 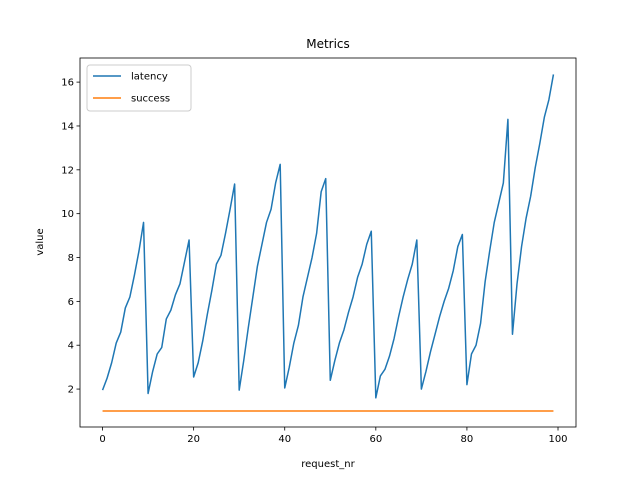 What do you see at coordinates (375, 439) in the screenshot?
I see `x-tick-label: 60` at bounding box center [375, 439].